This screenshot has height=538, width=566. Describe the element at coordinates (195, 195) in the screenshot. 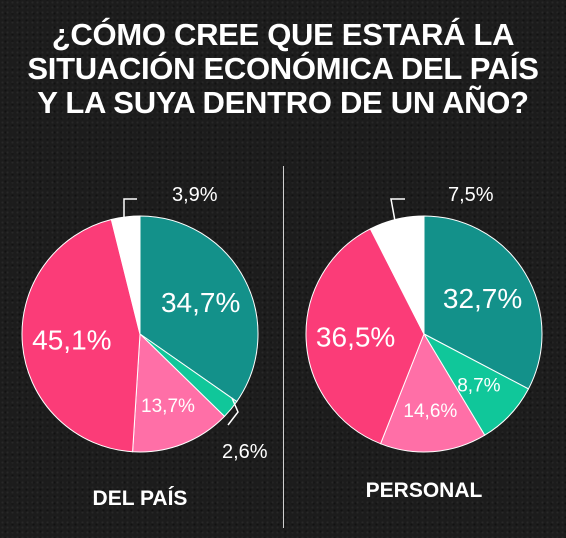

I see `del-pais-slice-label-4: 3,9%` at that location.